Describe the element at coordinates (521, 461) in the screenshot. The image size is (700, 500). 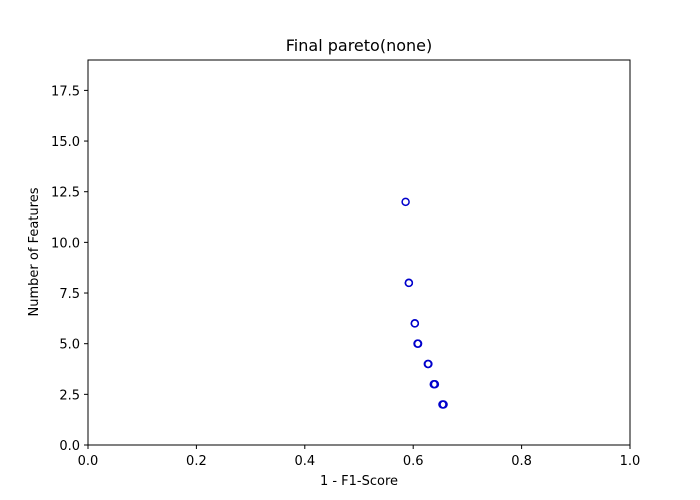
I see `x-tick-label: 0.8` at that location.